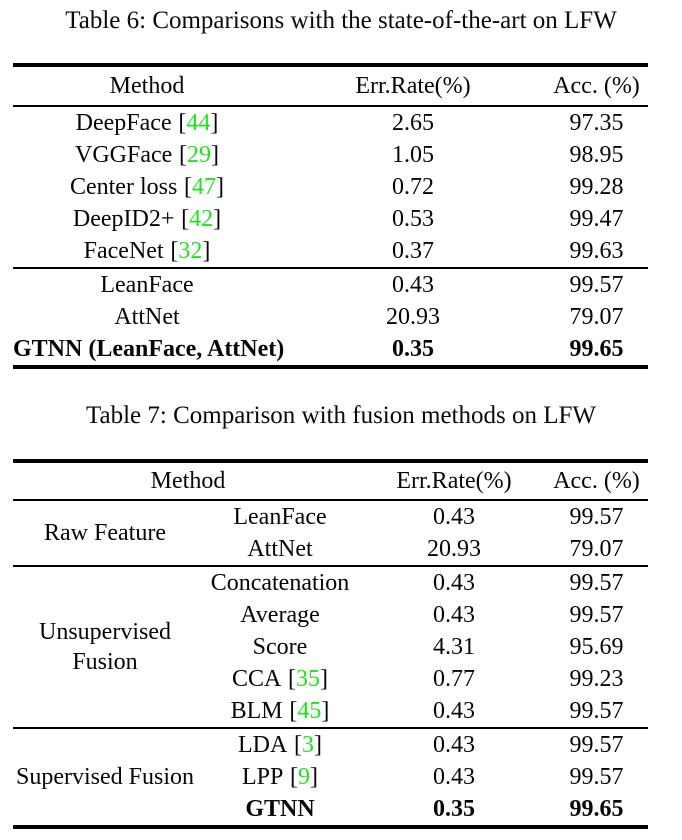 The width and height of the screenshot is (682, 840). I want to click on group-label: Raw Feature, so click(105, 533).